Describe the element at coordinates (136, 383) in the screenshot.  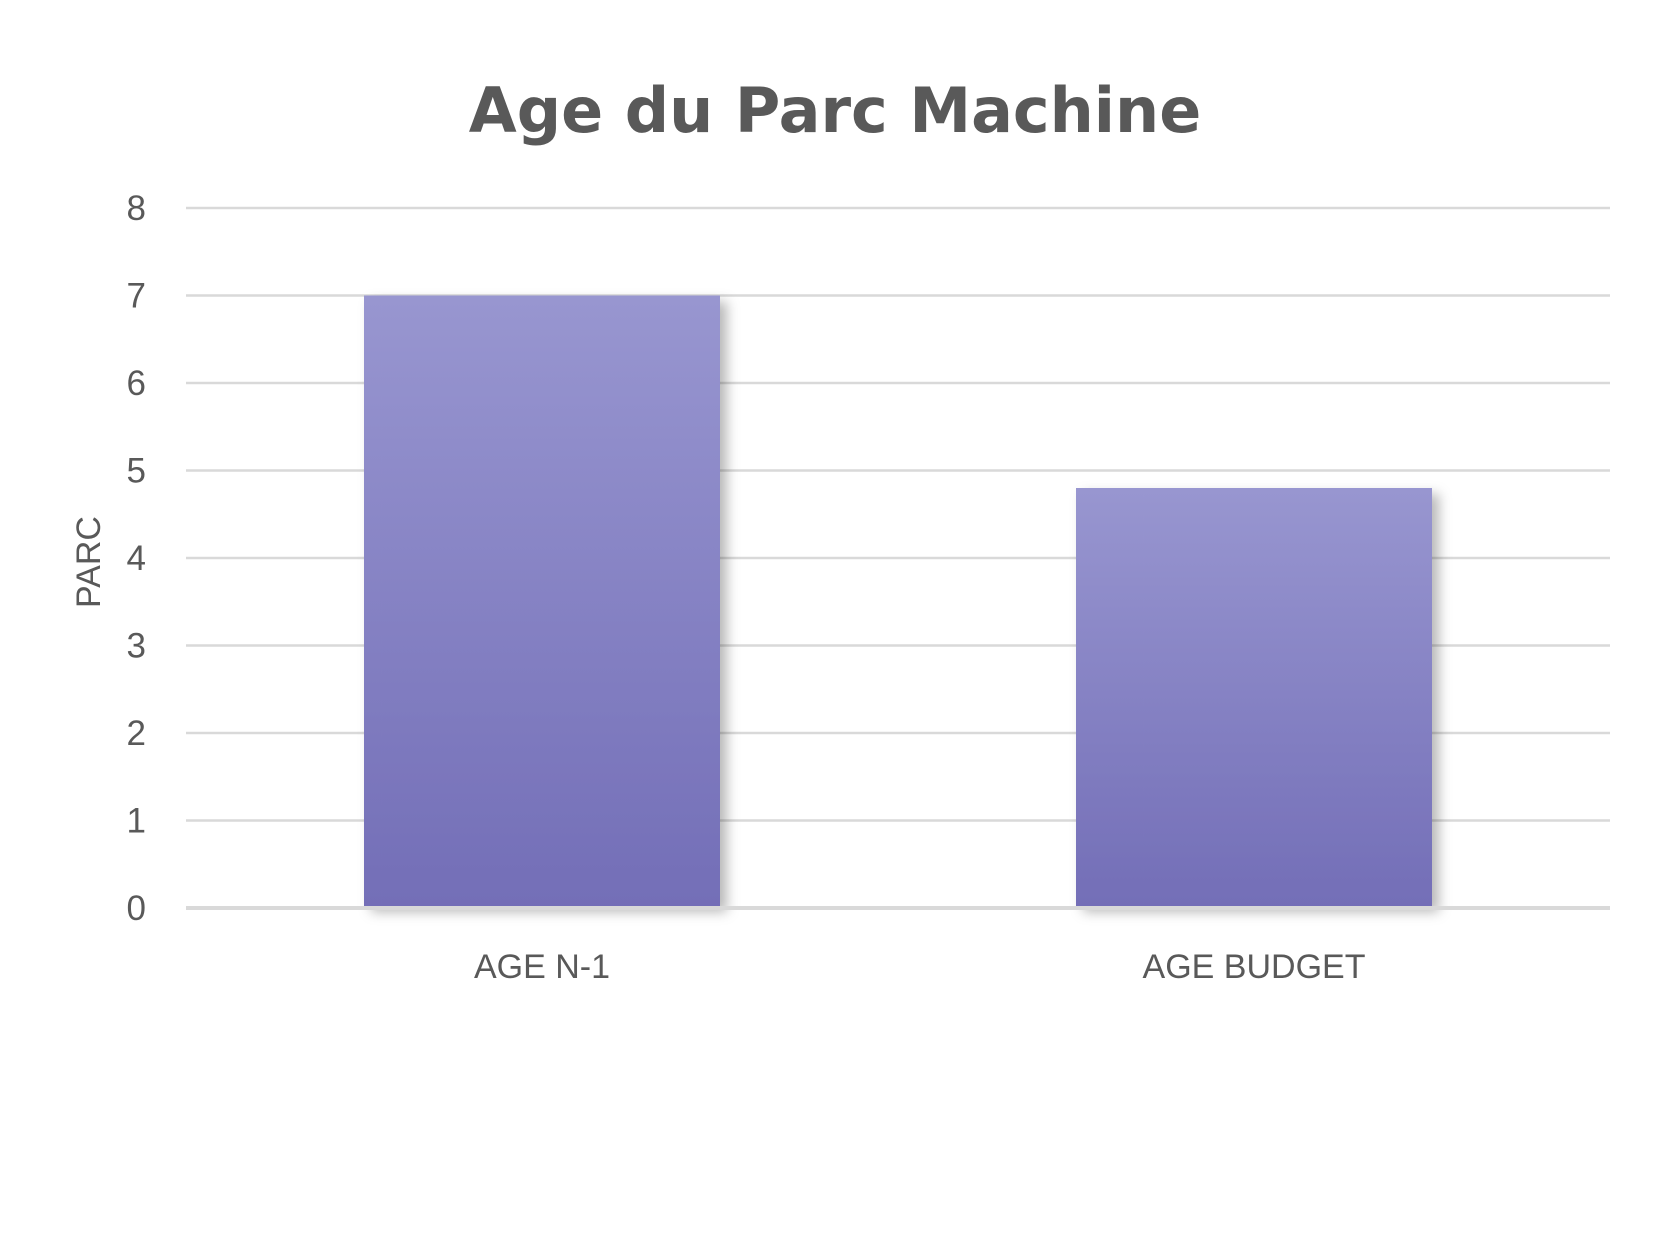
I see `y-tick-label: 6` at that location.